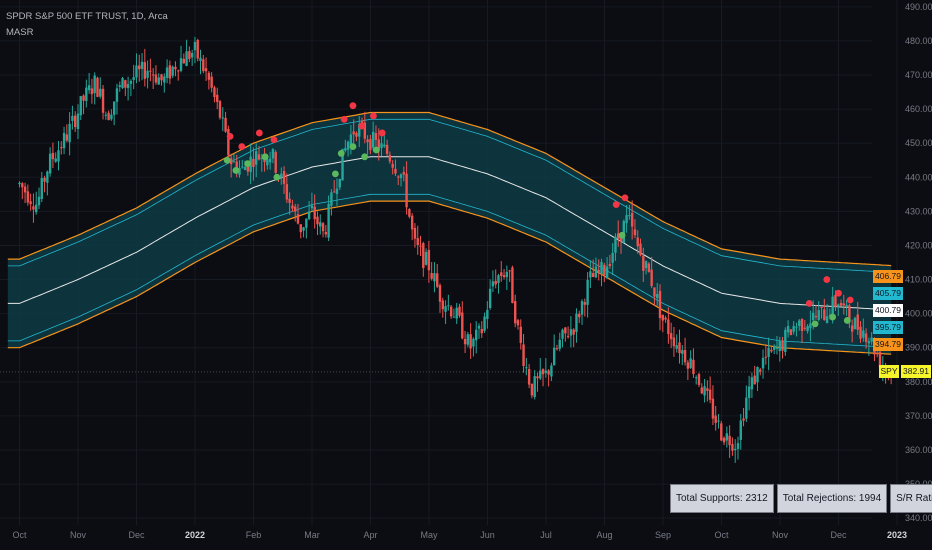 The height and width of the screenshot is (550, 932). I want to click on last-price-tag: 382.91, so click(916, 372).